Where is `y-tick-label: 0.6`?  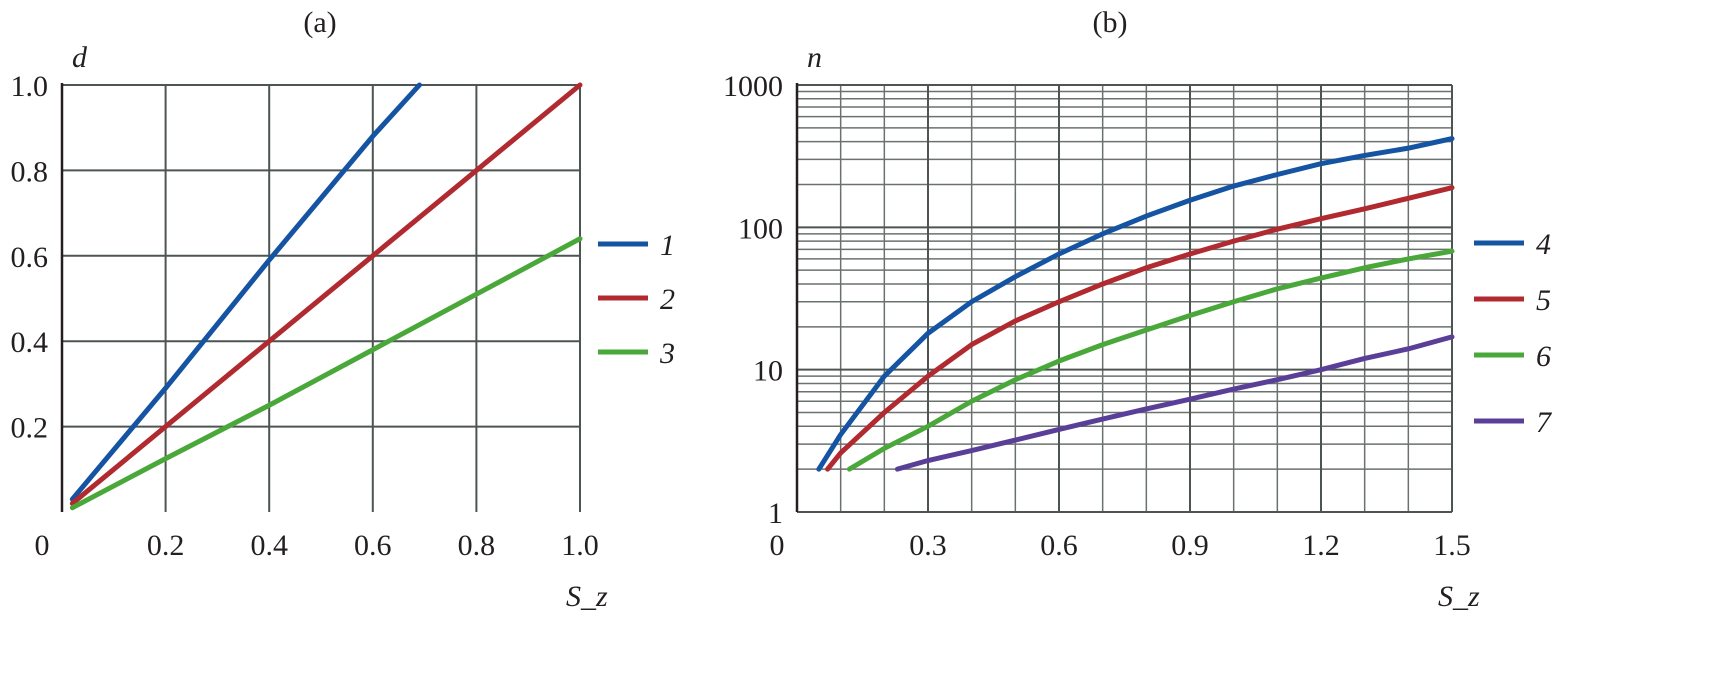
y-tick-label: 0.6 is located at coordinates (30, 257).